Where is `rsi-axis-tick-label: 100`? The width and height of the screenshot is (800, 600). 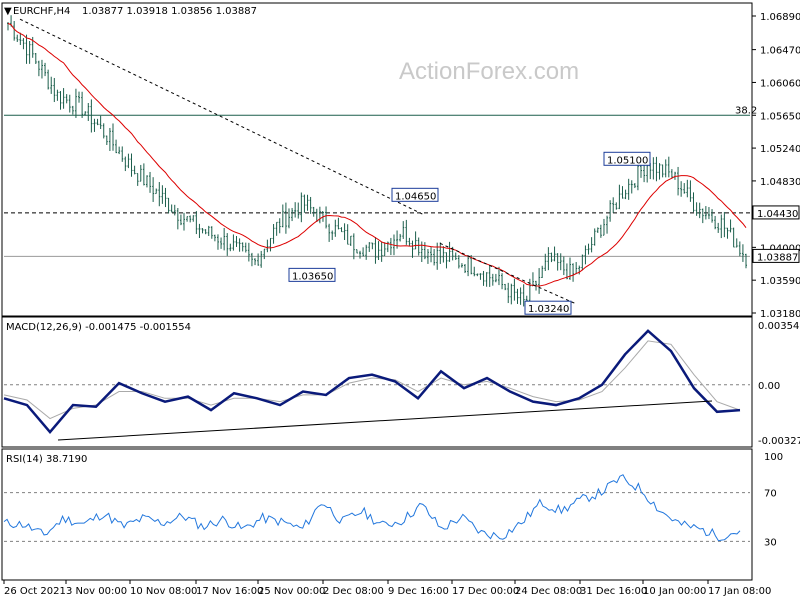 rsi-axis-tick-label: 100 is located at coordinates (773, 457).